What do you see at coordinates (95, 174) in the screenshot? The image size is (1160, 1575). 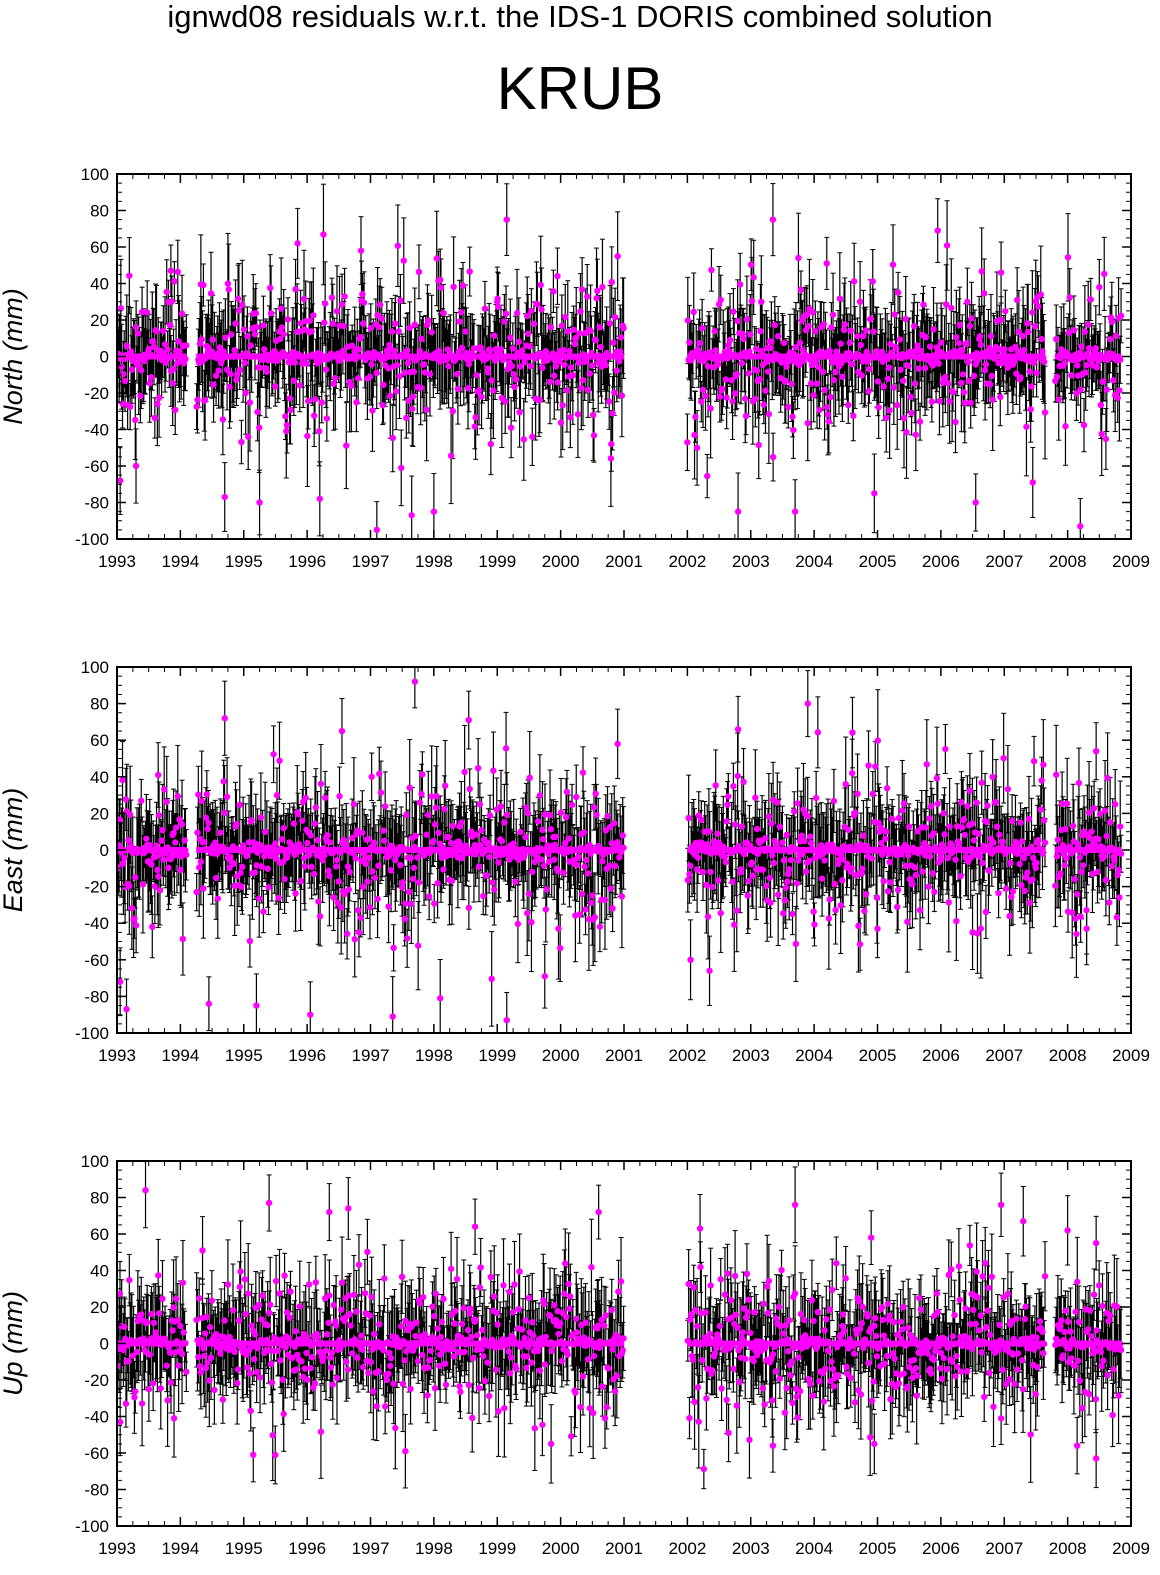 I see `y-tick-label: 100` at bounding box center [95, 174].